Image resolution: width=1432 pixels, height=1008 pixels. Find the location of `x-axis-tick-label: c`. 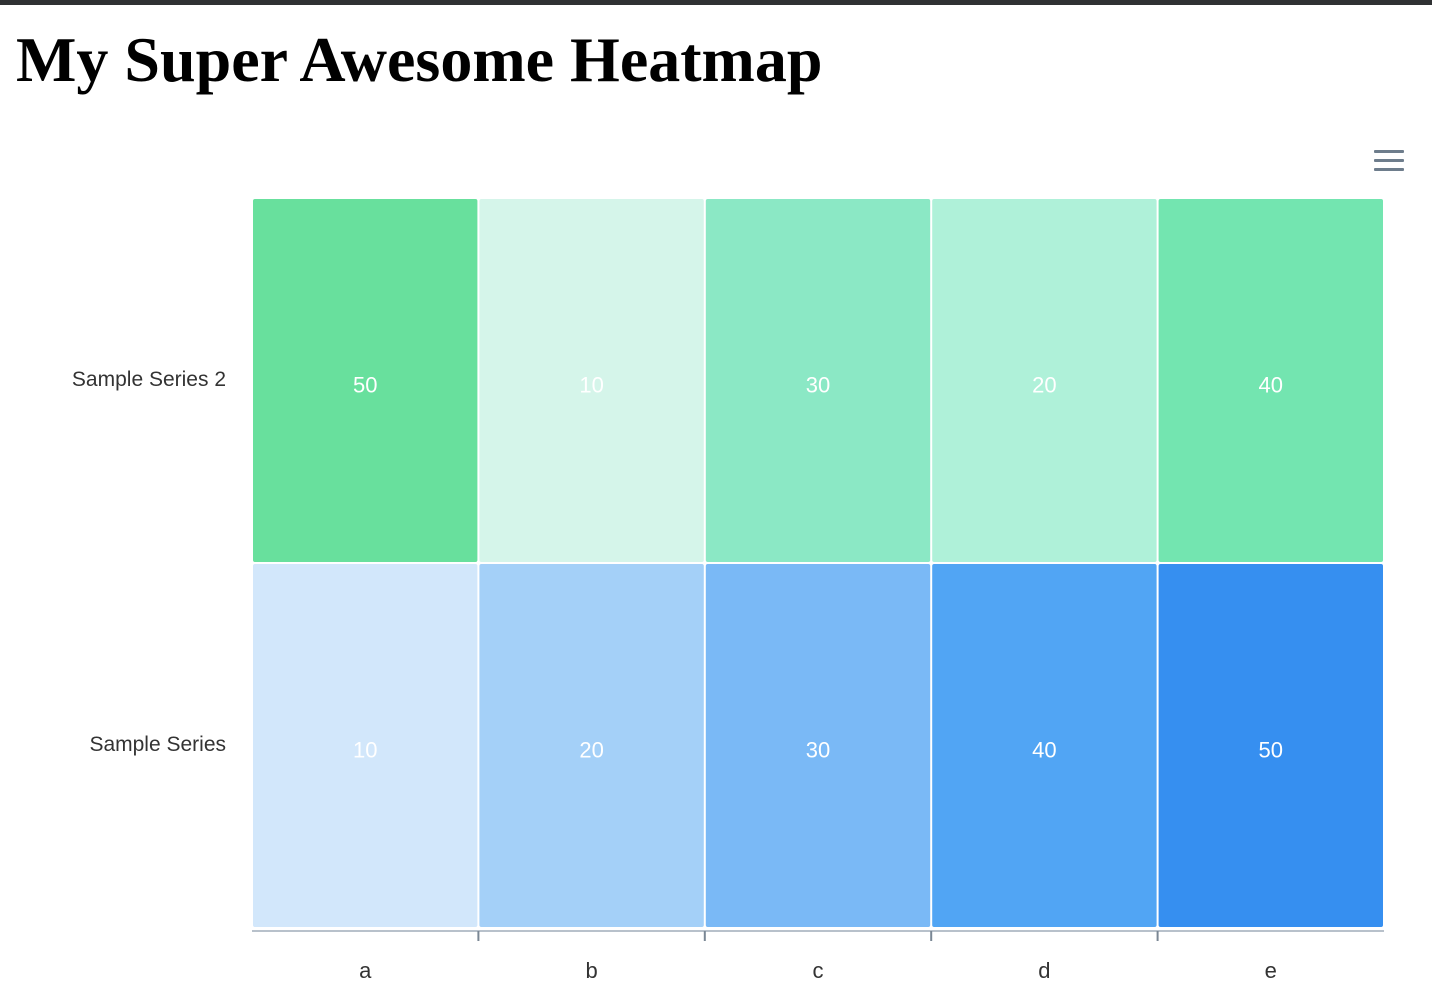

x-axis-tick-label: c is located at coordinates (818, 970).